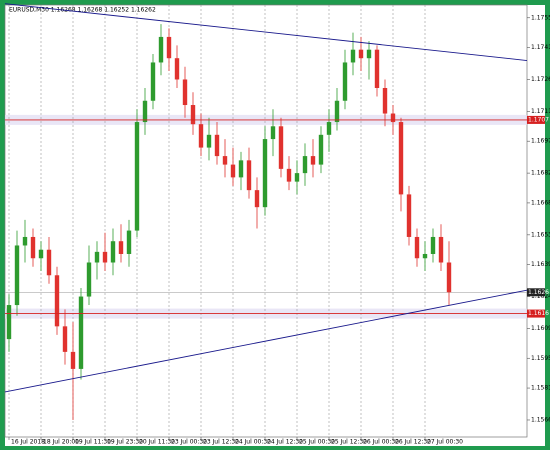 The image size is (550, 450). Describe the element at coordinates (317, 442) in the screenshot. I see `x-tick-label: 25 Jul 00:30` at that location.